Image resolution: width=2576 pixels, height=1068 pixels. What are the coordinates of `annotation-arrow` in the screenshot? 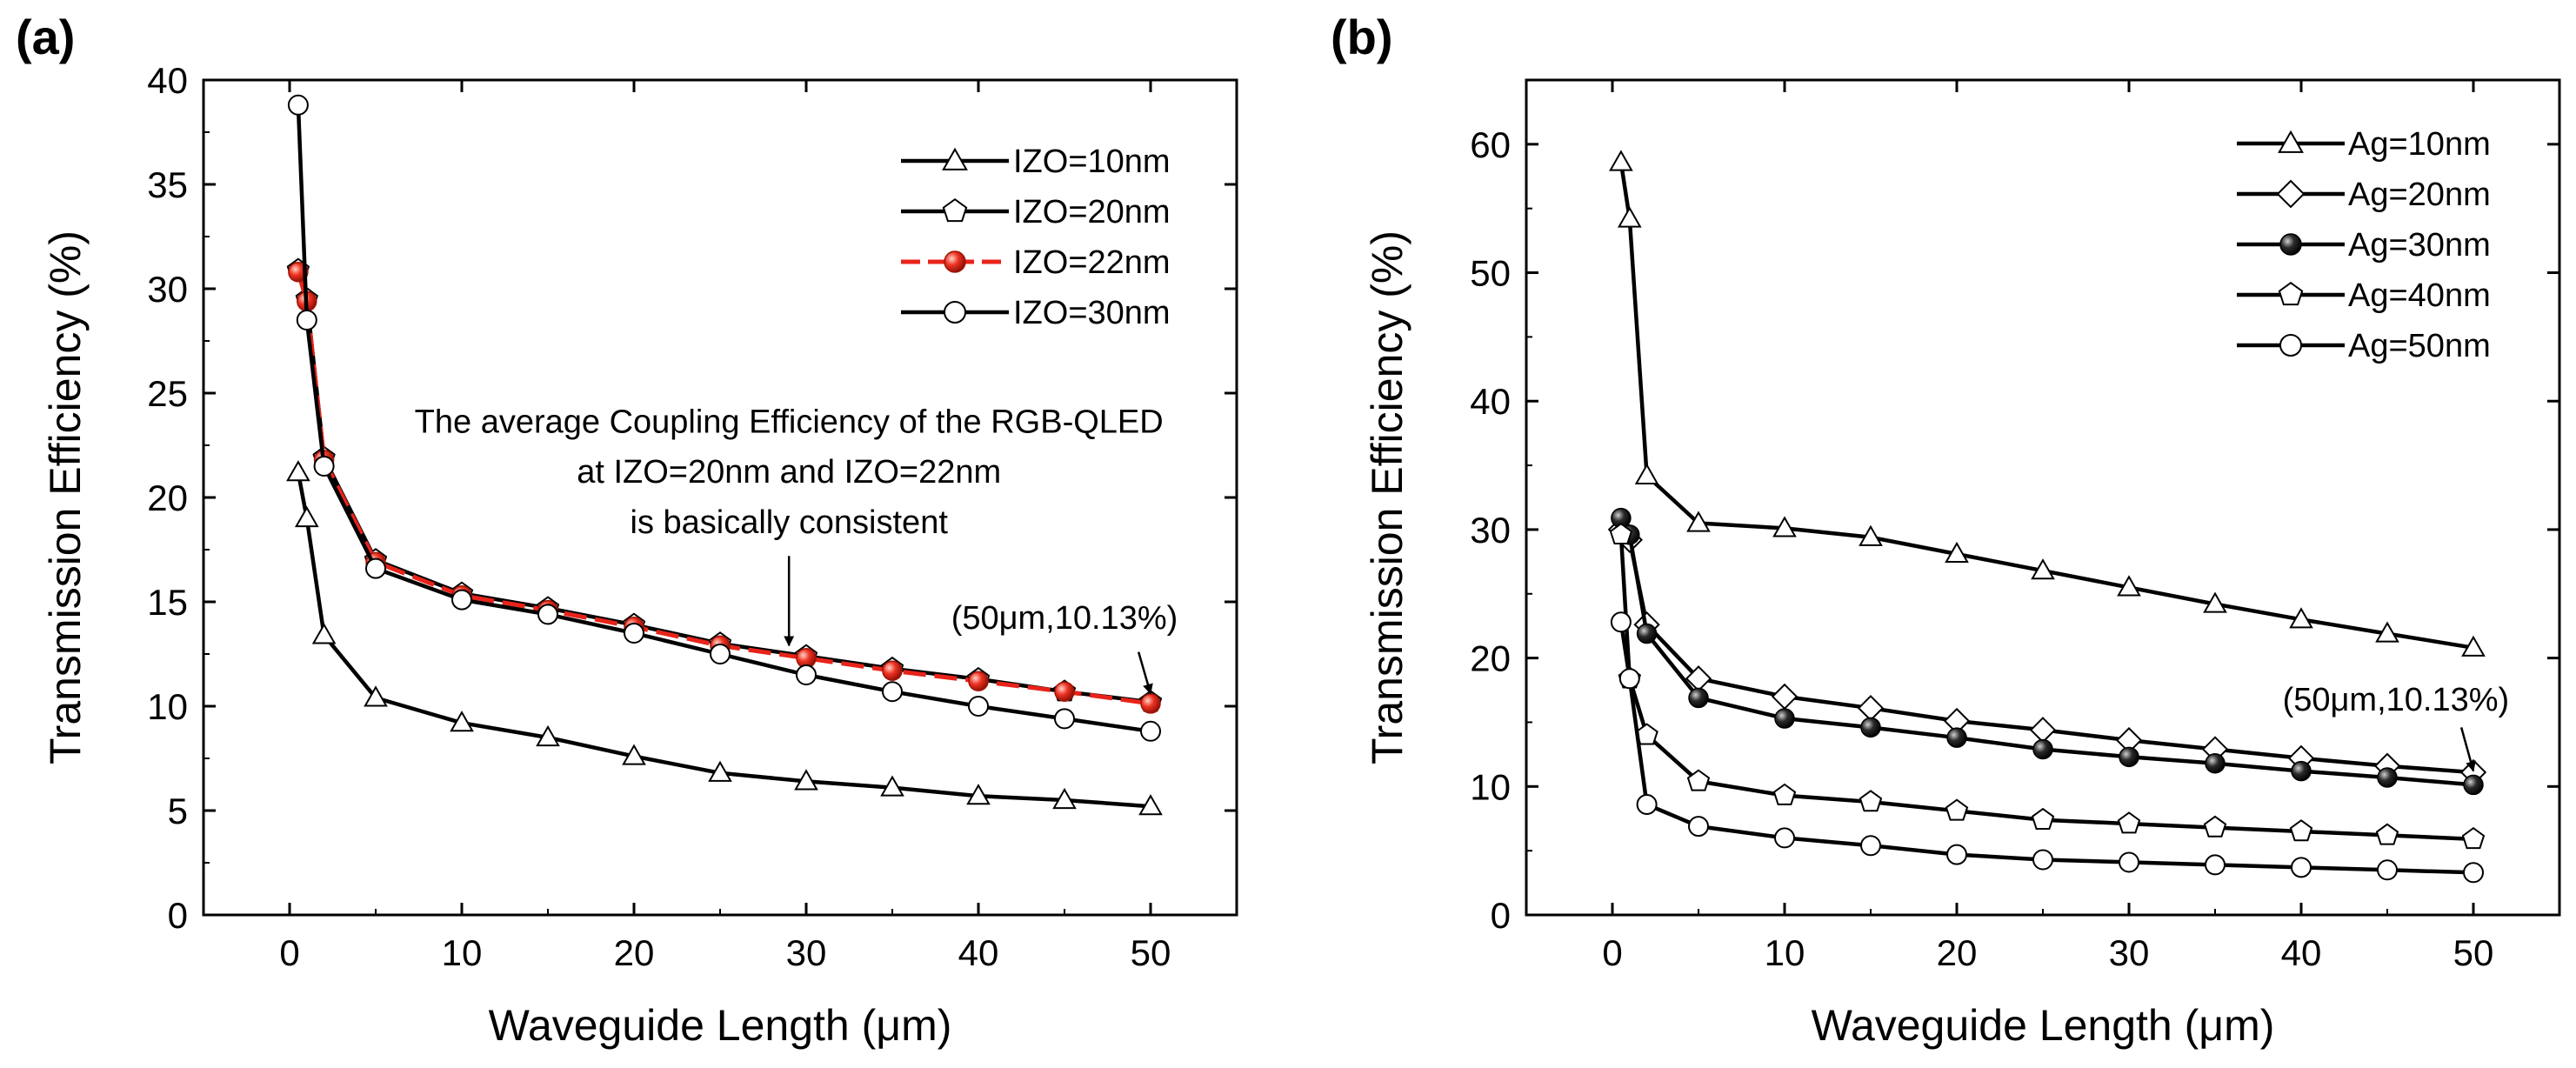 It's located at (1145, 673).